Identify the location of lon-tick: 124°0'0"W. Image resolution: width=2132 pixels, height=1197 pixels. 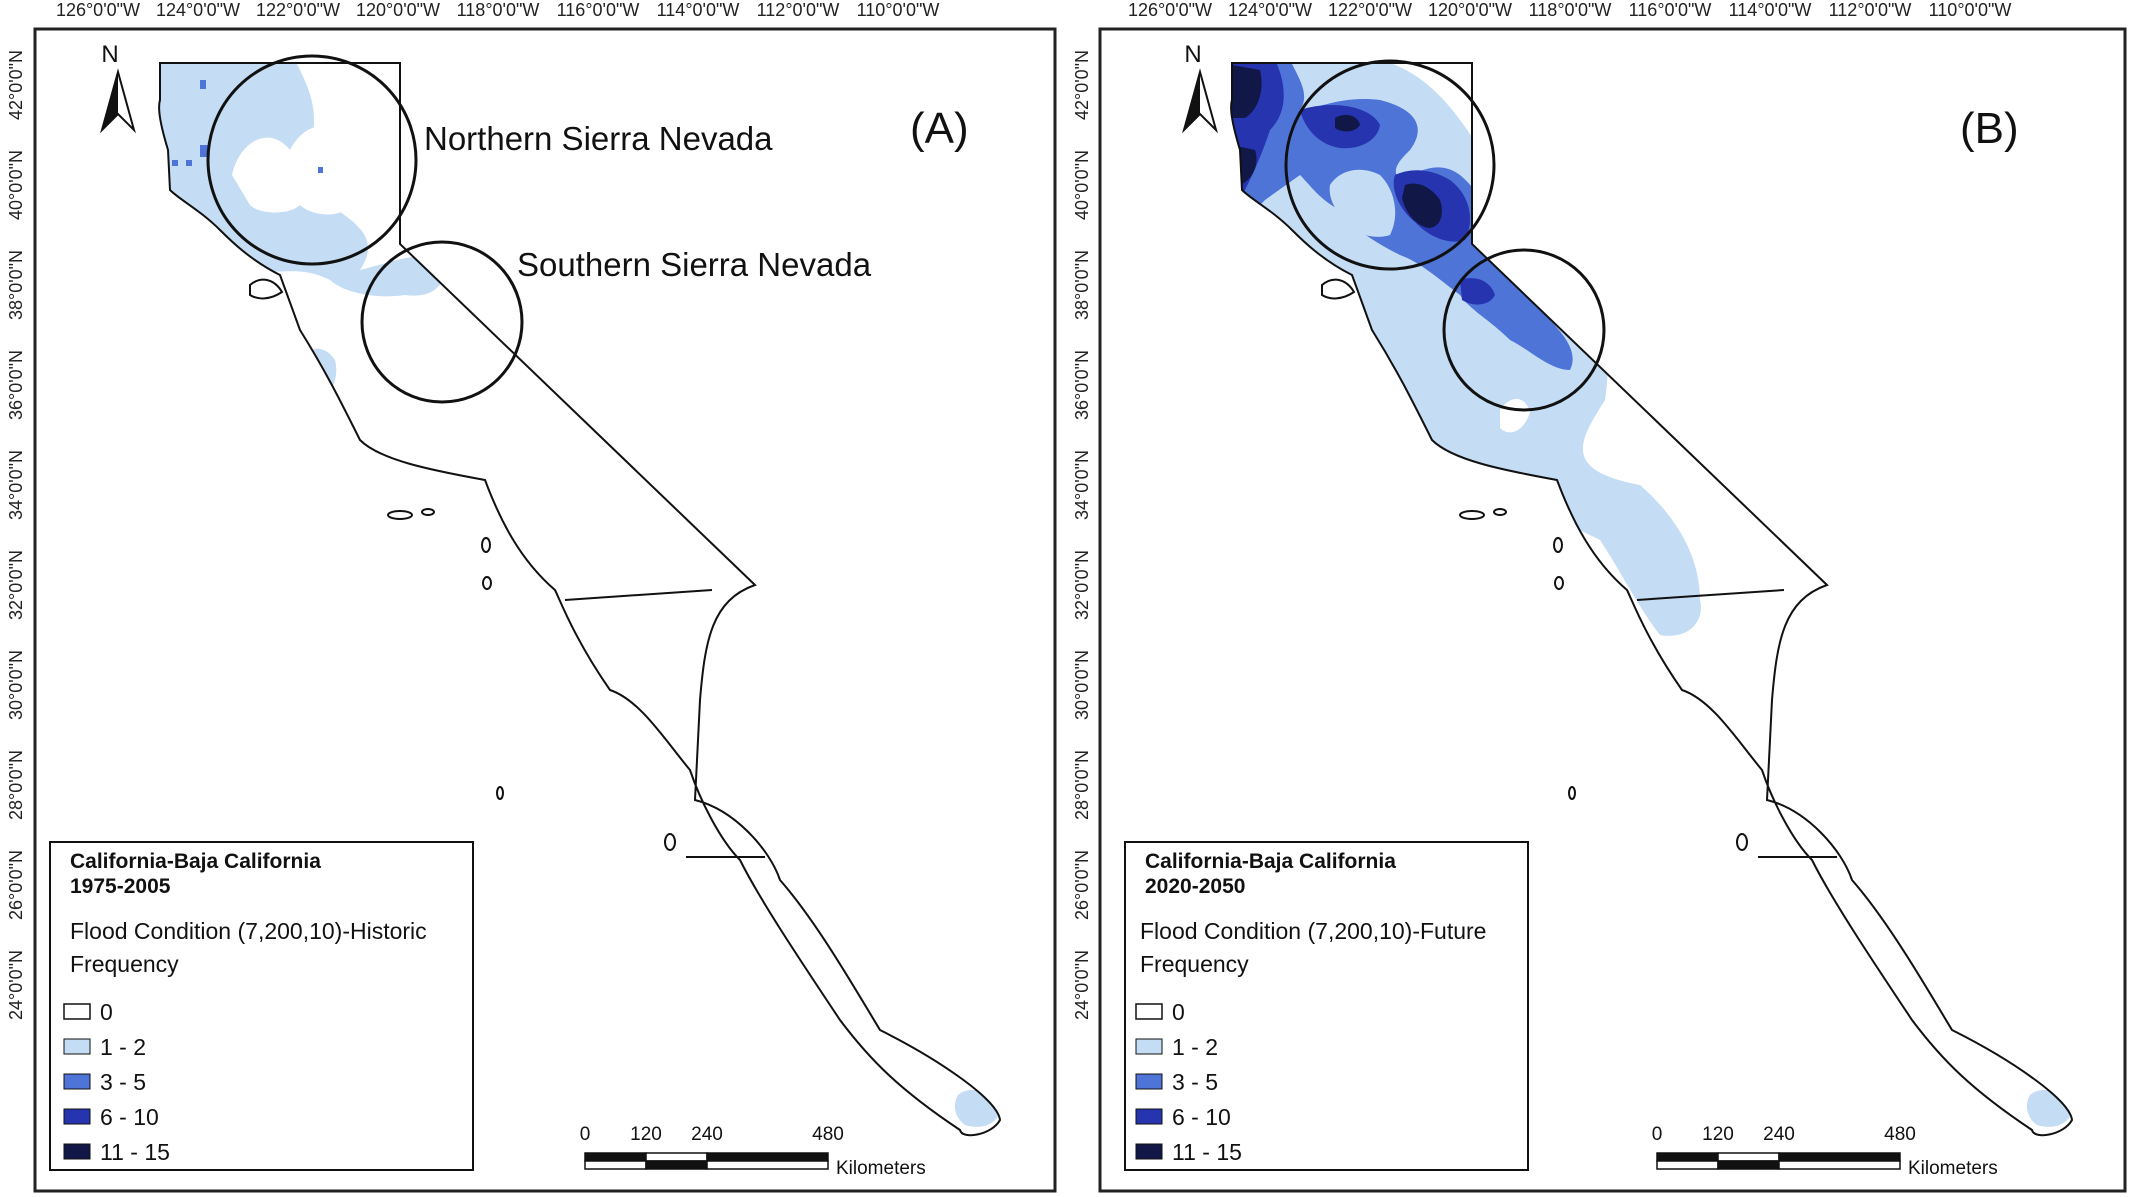
(198, 10).